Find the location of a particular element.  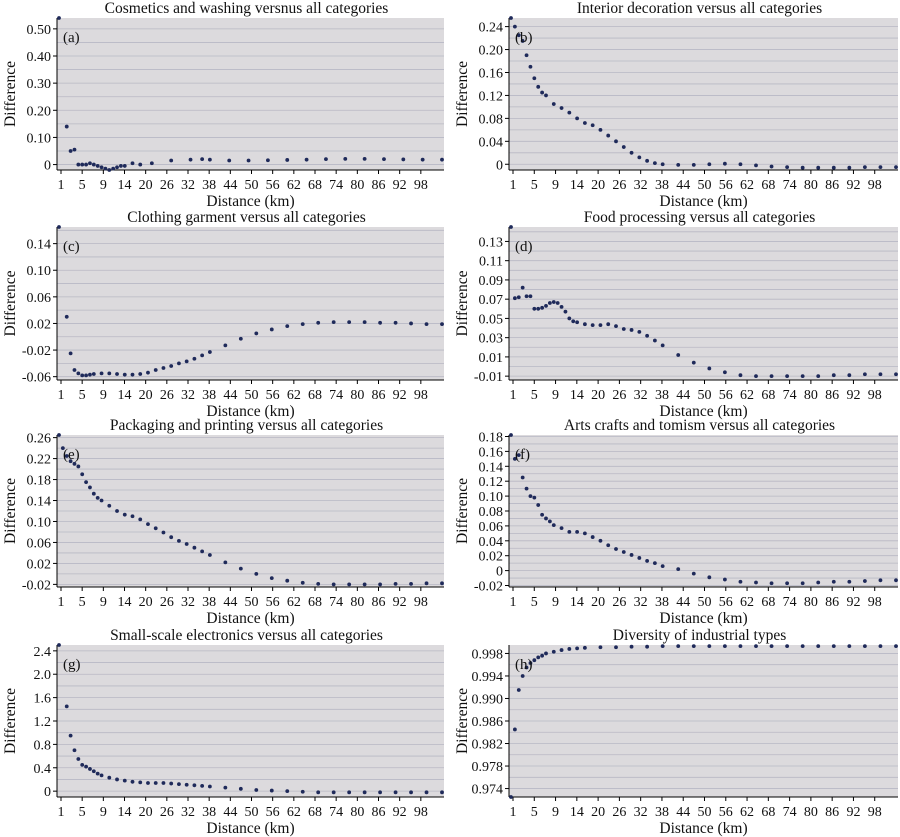

x-tick-label: 98 is located at coordinates (875, 395).